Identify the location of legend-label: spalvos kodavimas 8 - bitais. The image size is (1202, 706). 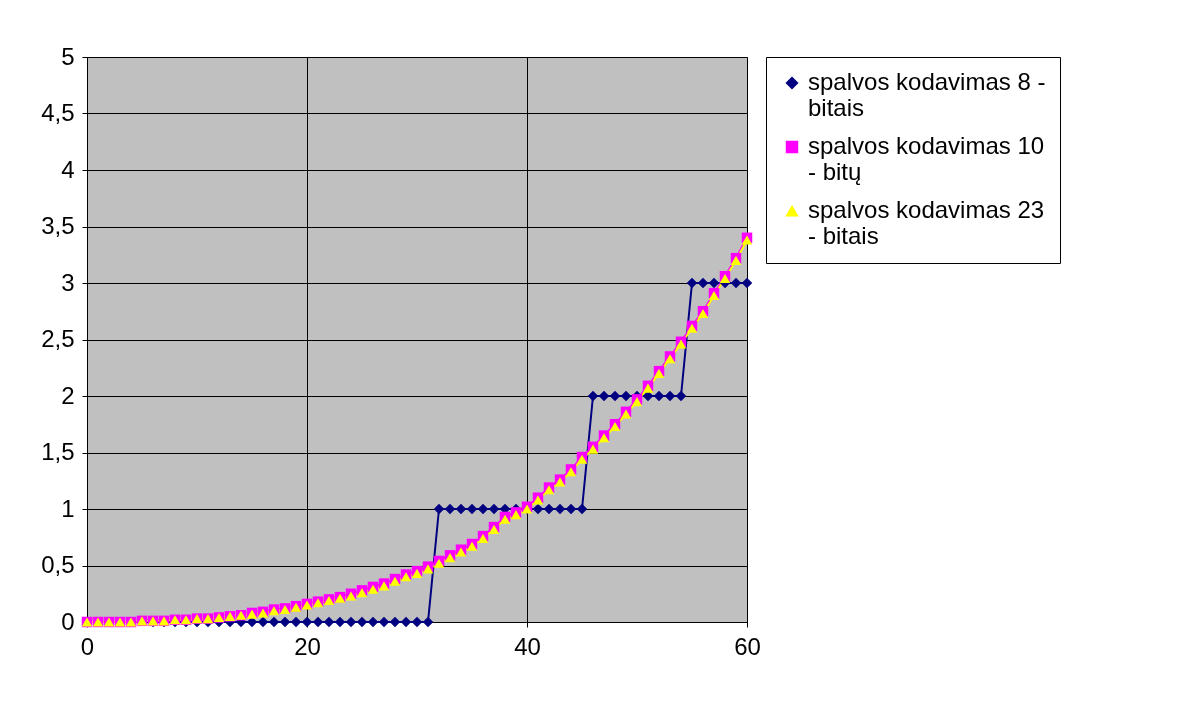
(927, 94).